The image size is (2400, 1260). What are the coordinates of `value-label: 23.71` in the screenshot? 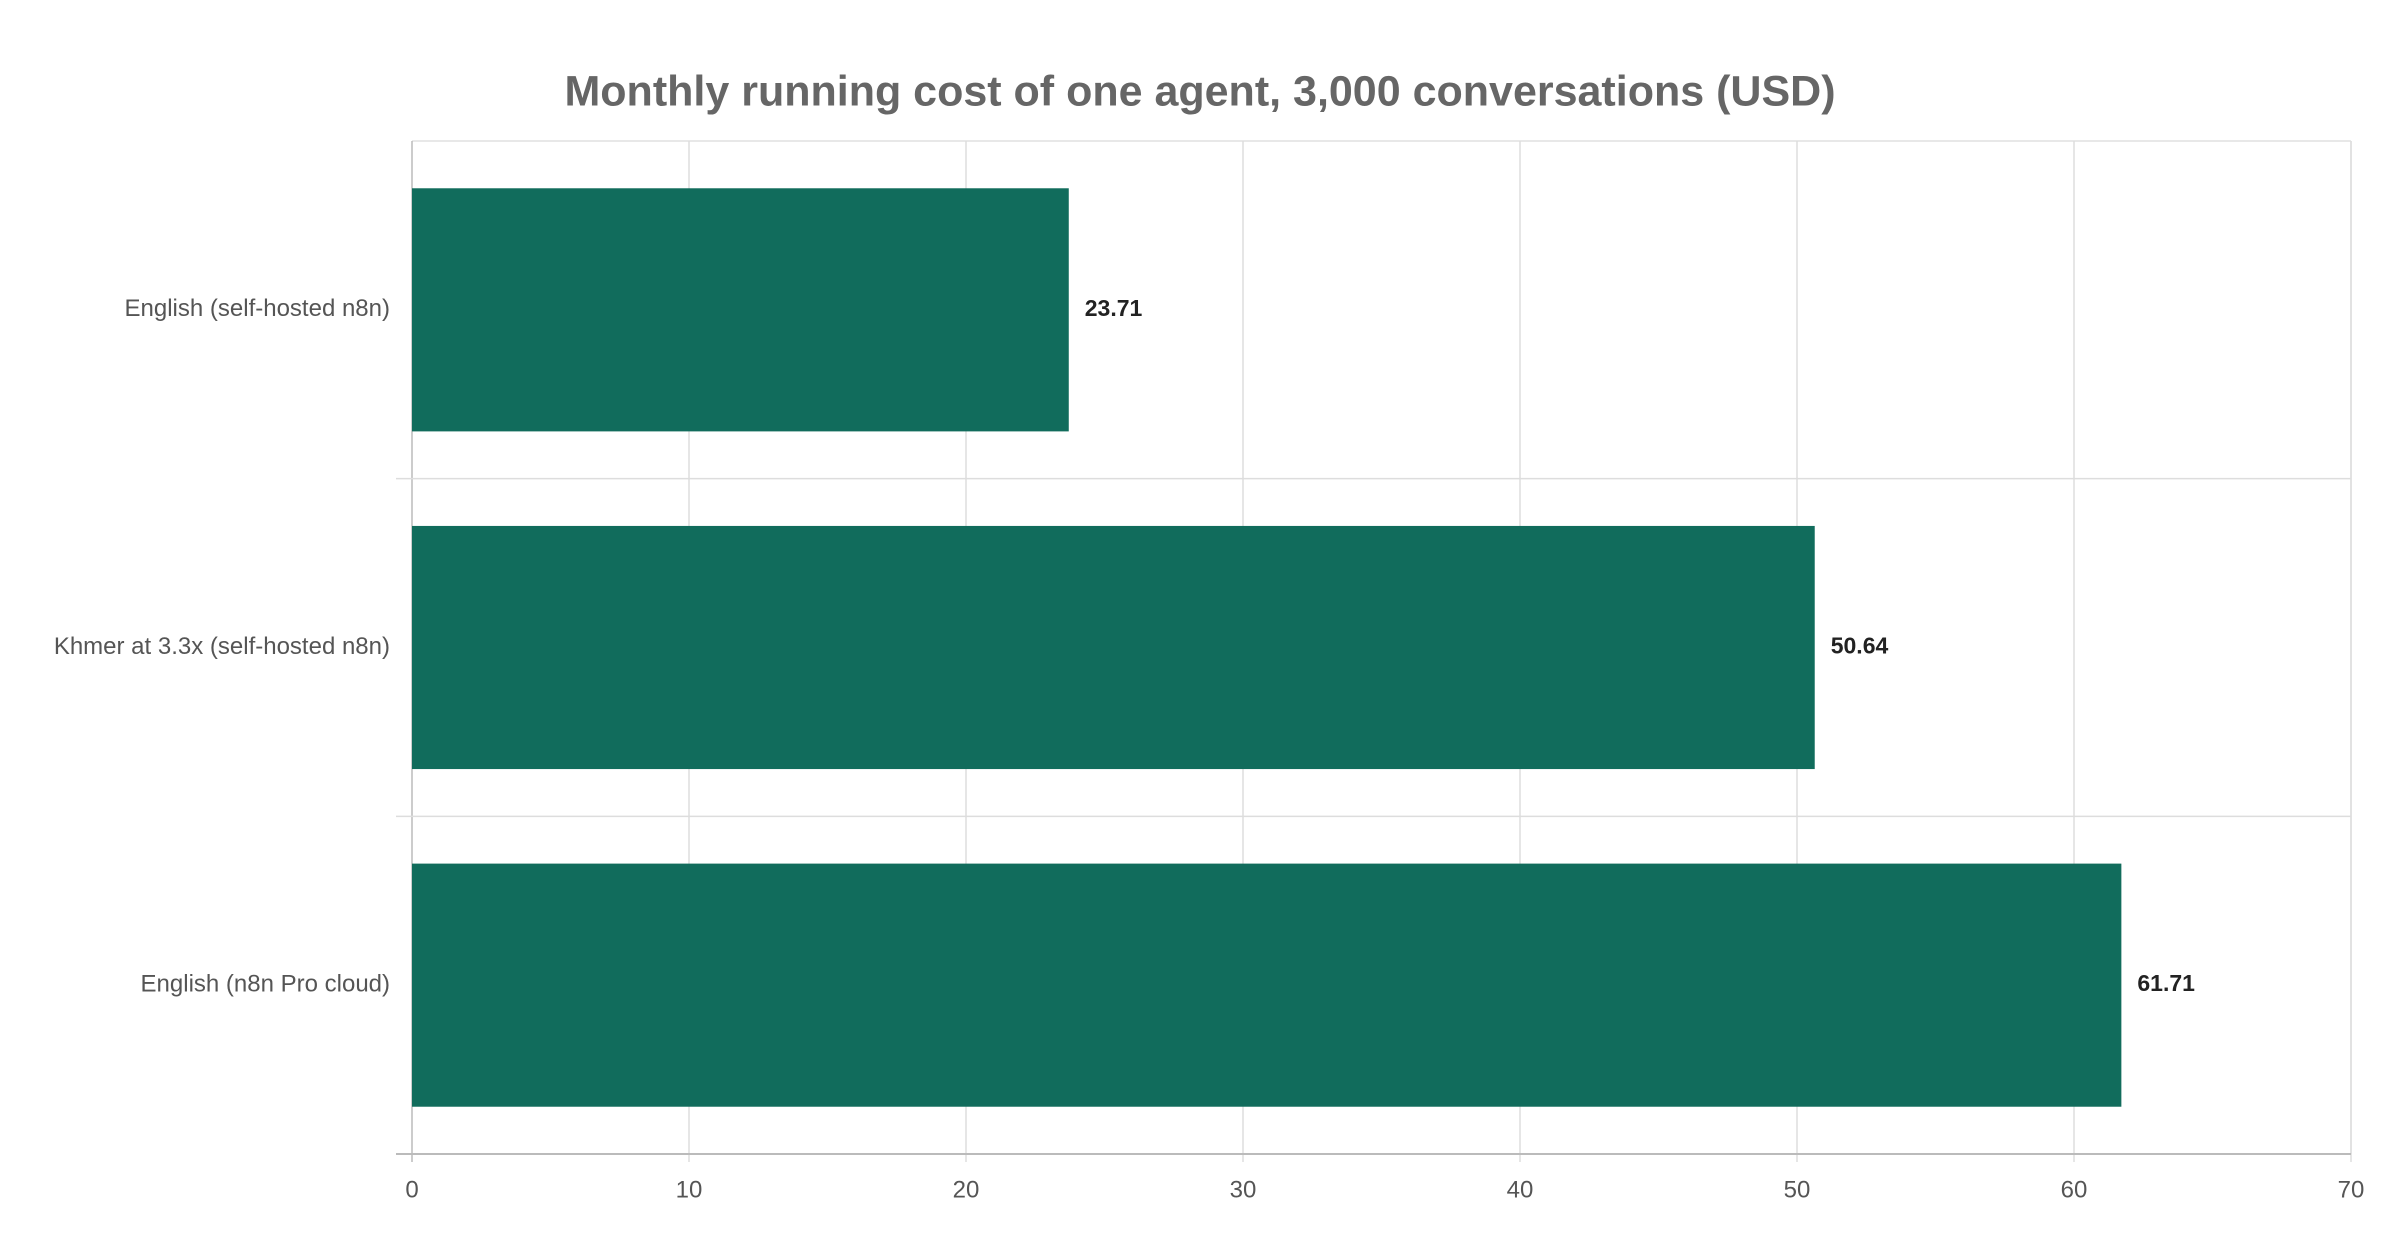 It's located at (1114, 308).